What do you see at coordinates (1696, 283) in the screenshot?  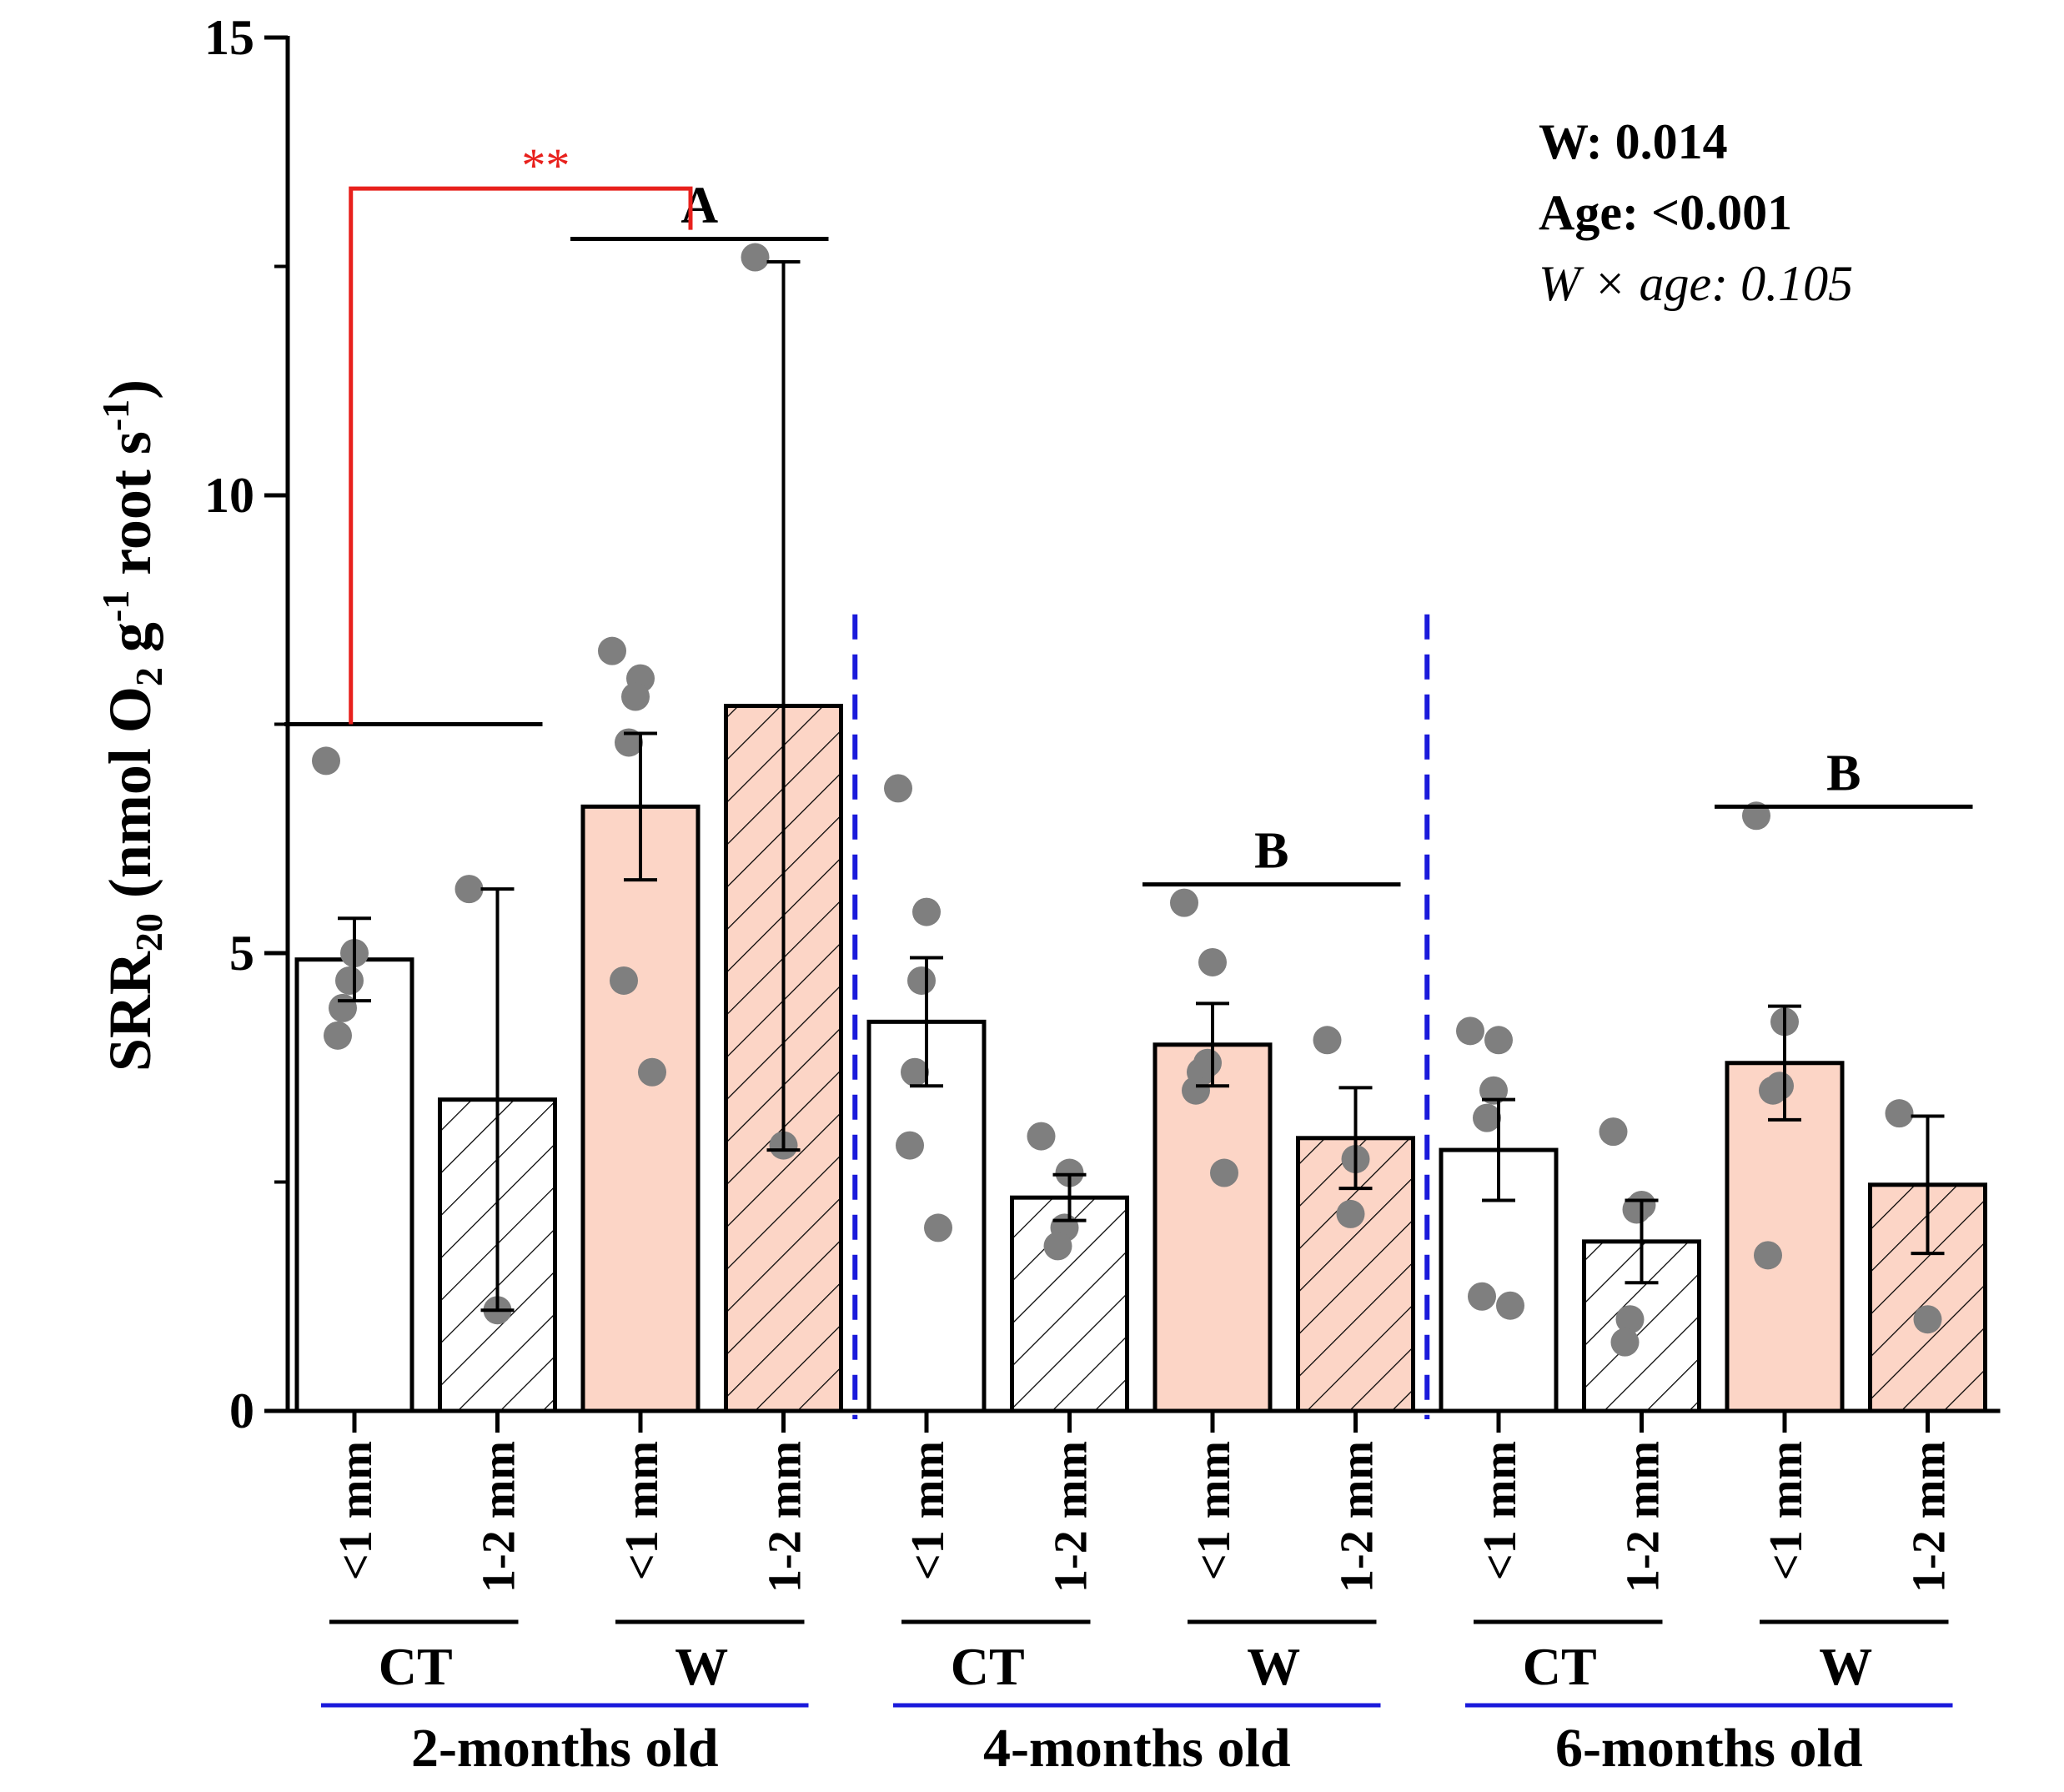 I see `stat-interaction: W × age: 0.105` at bounding box center [1696, 283].